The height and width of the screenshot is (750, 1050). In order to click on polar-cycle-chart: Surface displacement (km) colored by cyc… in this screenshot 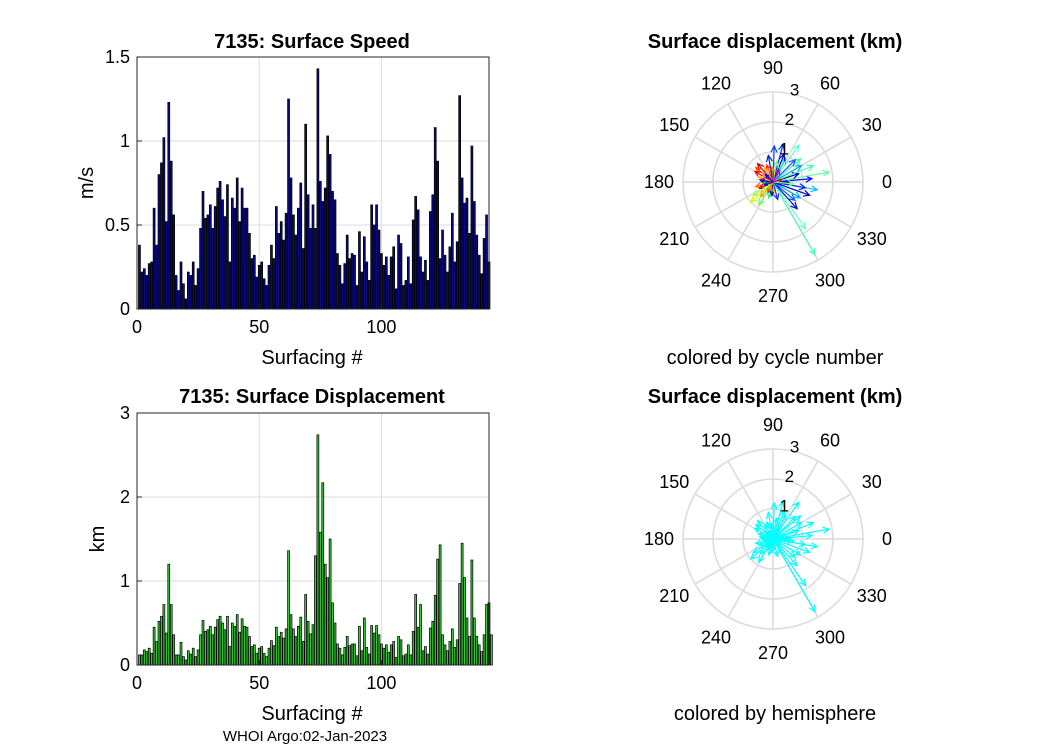, I will do `click(773, 200)`.